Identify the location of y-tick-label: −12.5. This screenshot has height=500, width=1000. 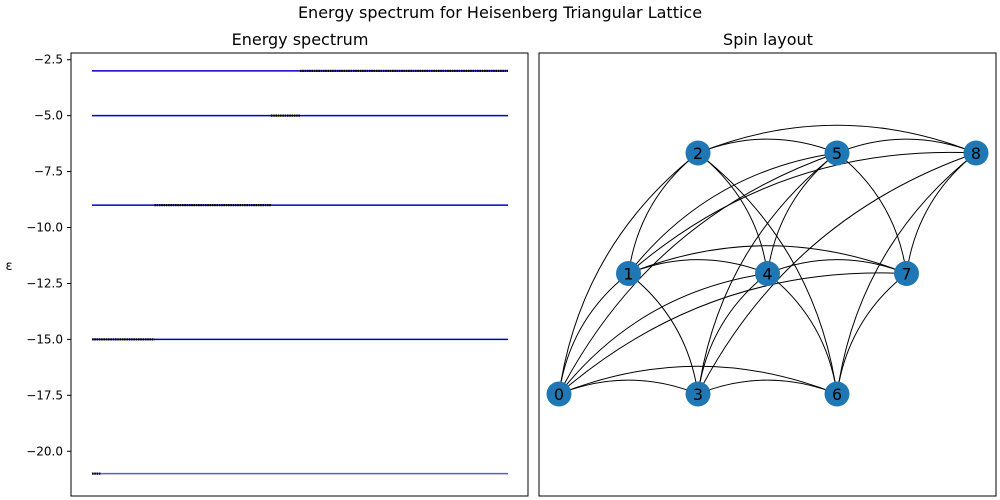
(44, 283).